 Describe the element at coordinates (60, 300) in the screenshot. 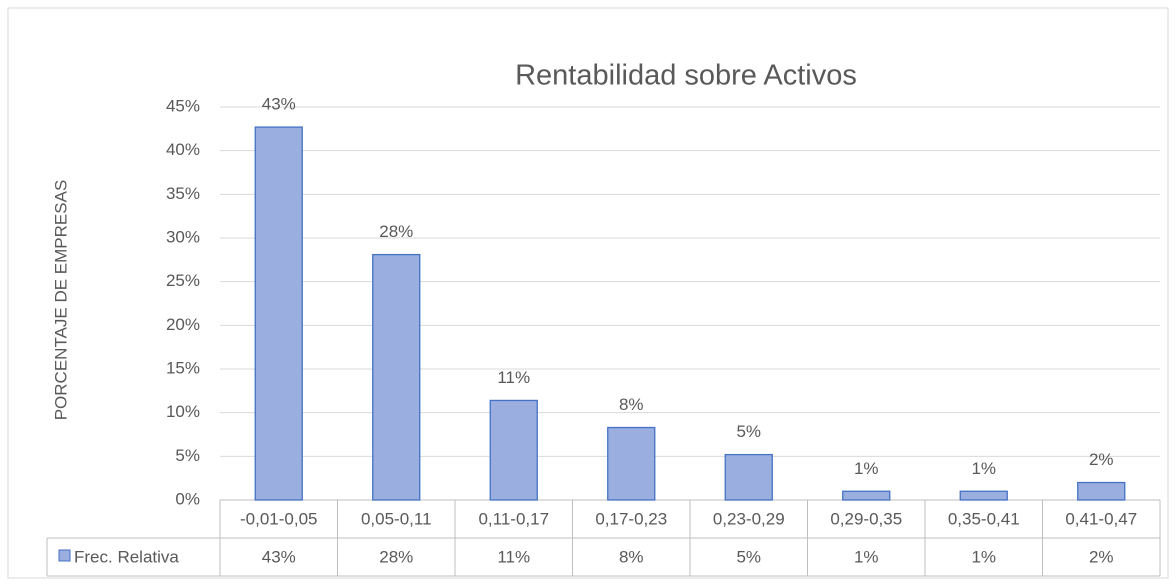

I see `y-axis-label: PORCENTAJE DE EMPRESAS` at that location.